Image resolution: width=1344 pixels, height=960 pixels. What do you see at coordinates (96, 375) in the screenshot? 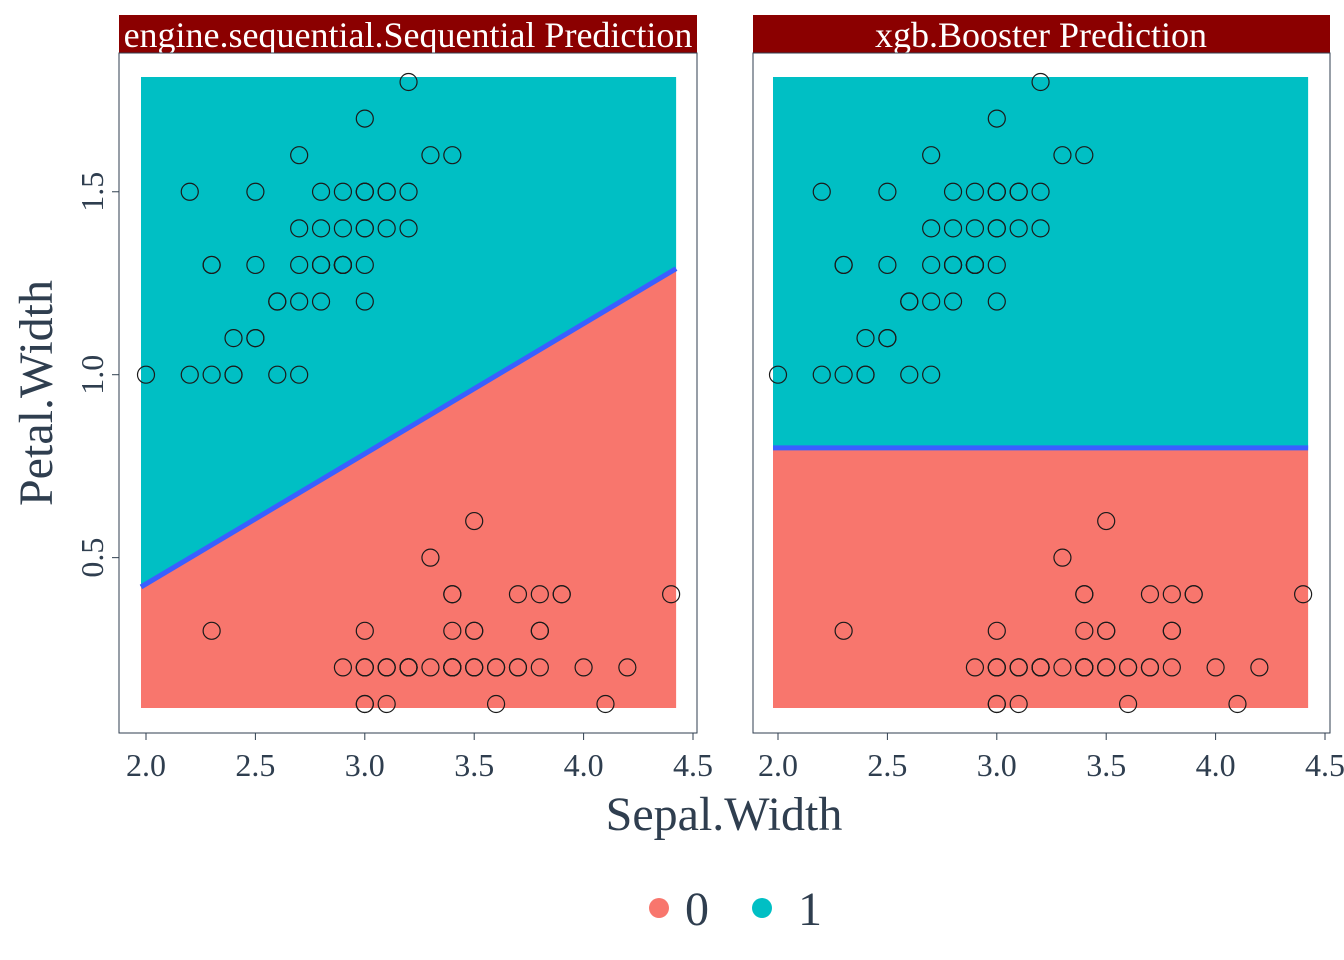
I see `left-y-ticks: 0.5 1.0 1.5` at bounding box center [96, 375].